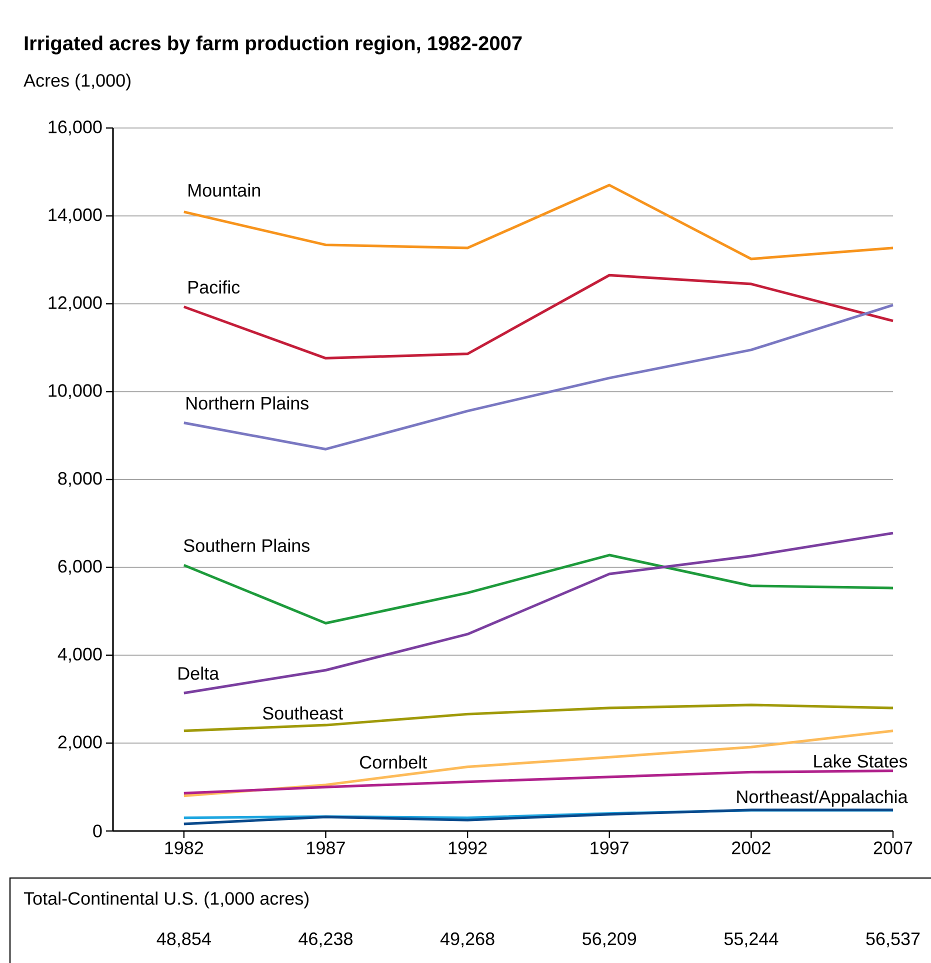  I want to click on text: Total-Continental U.S. (1,000 acres), so click(166, 900).